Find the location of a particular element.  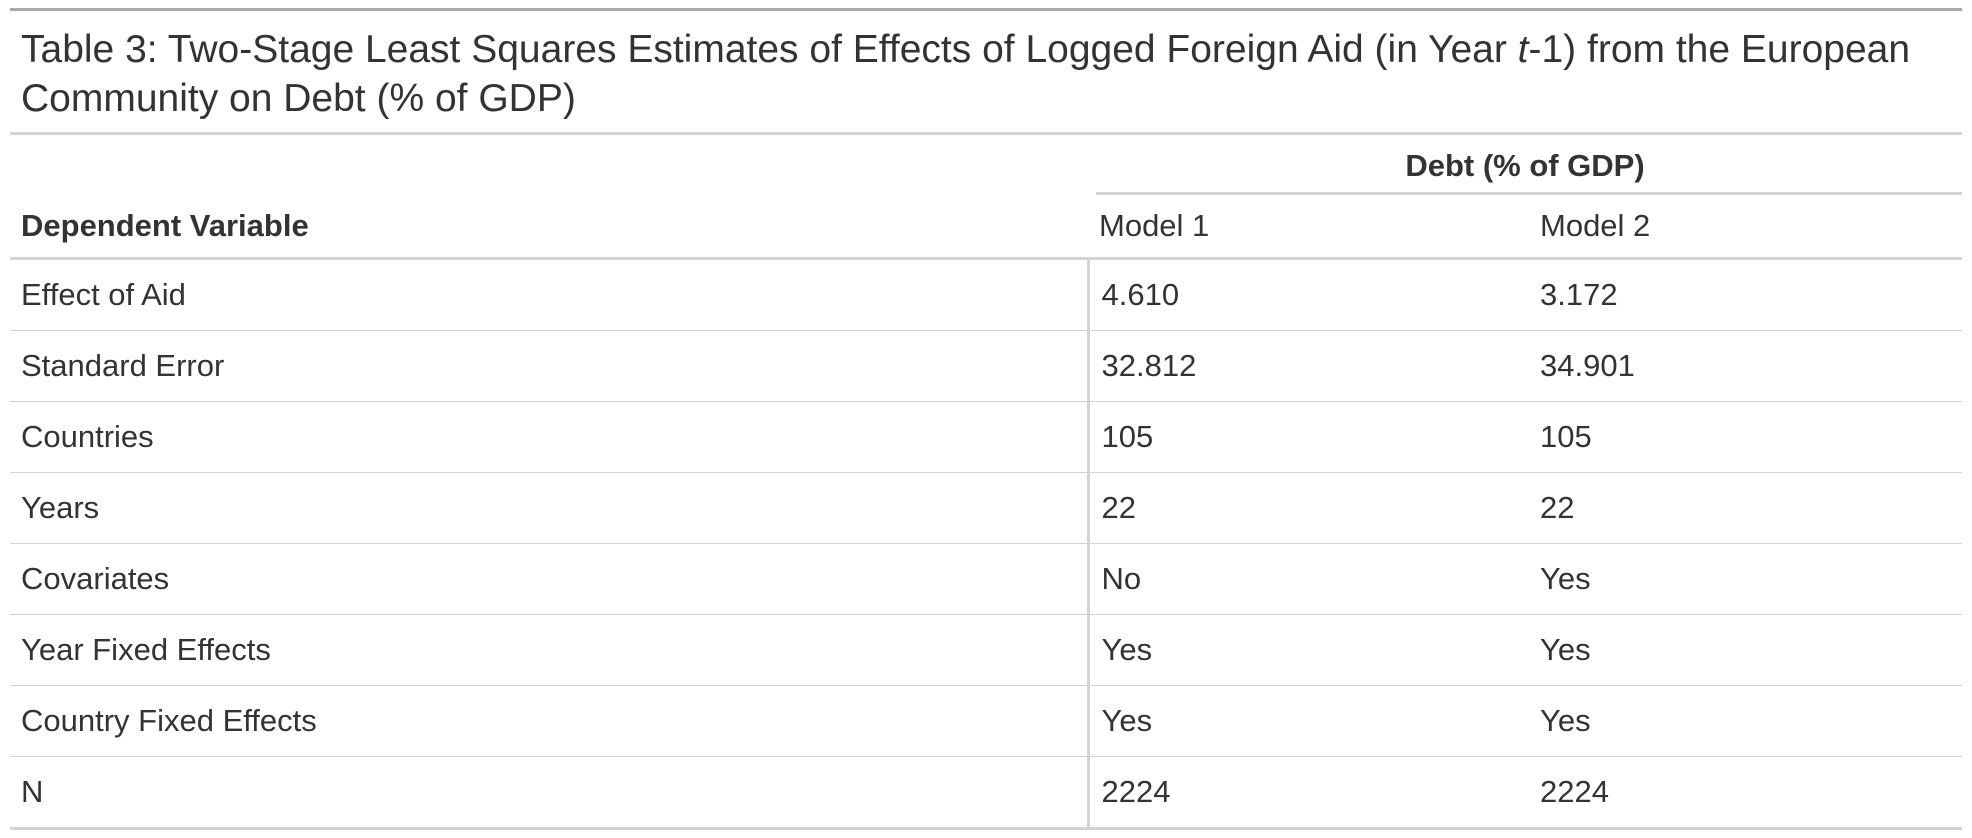

row-label: Countries is located at coordinates (550, 437).